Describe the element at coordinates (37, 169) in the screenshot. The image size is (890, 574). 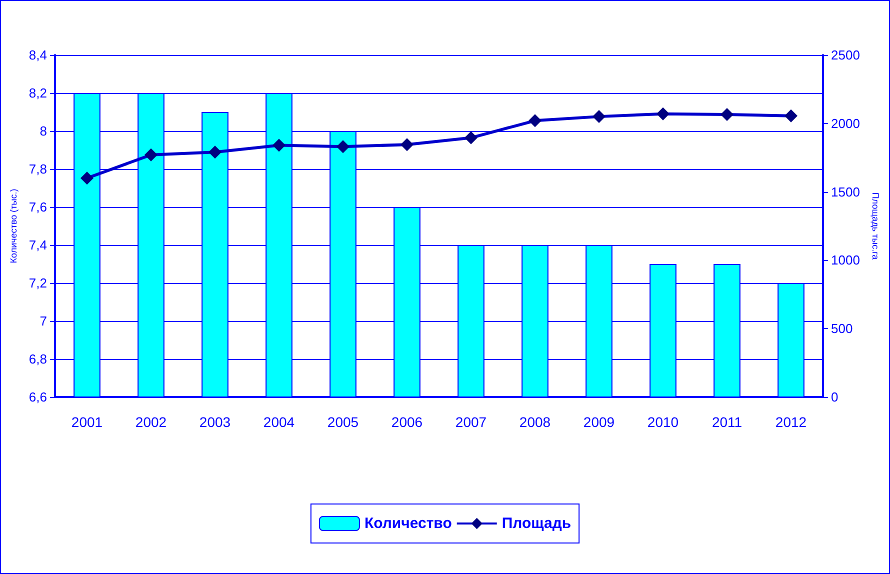
I see `y-tick-label: 7,8` at that location.